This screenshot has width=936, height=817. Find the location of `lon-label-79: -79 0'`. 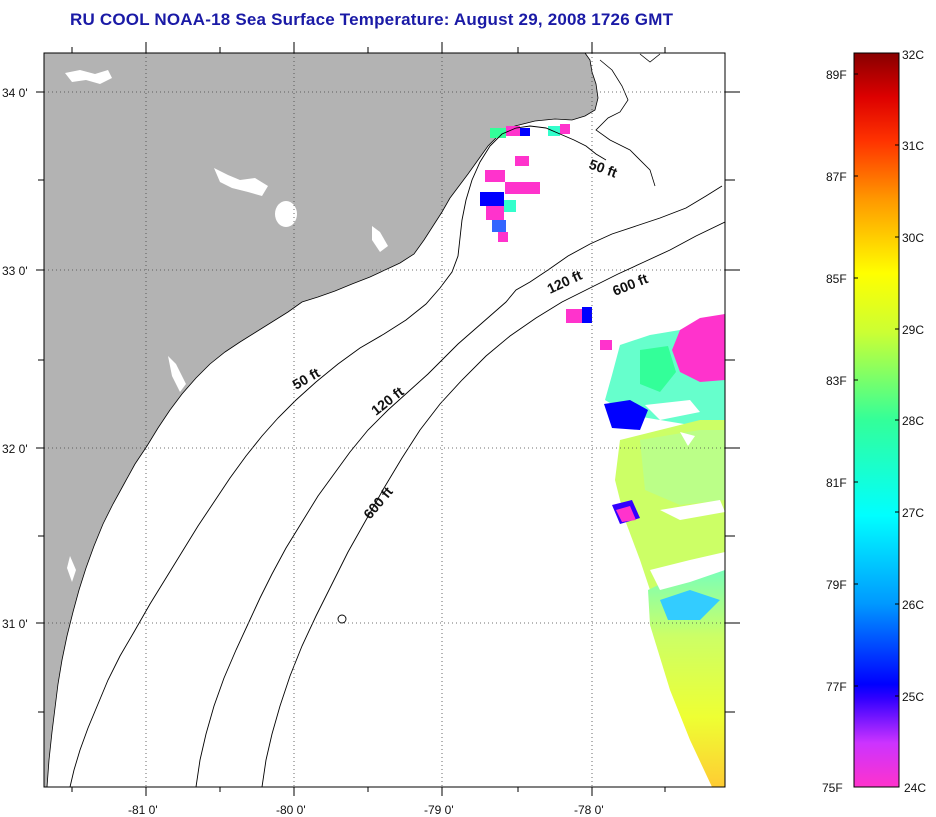

lon-label-79: -79 0' is located at coordinates (439, 810).